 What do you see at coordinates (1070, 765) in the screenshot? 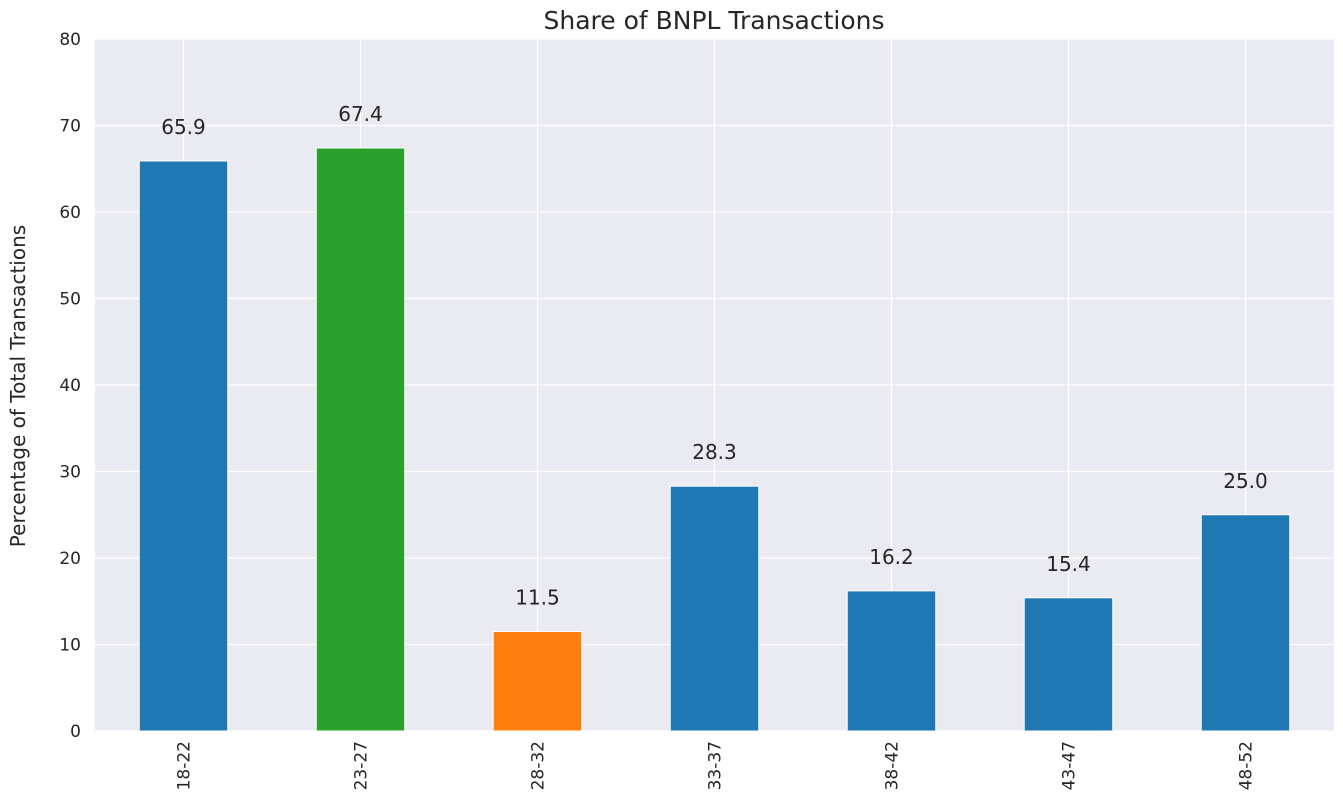
I see `x-tick-label-43-47: 43-47` at bounding box center [1070, 765].